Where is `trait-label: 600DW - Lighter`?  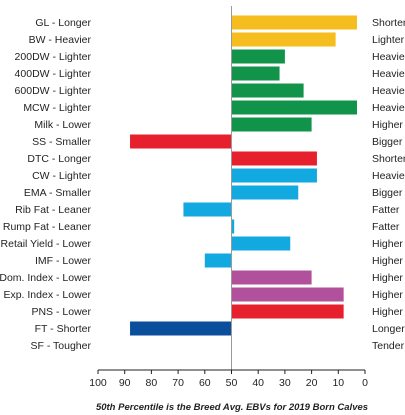
trait-label: 600DW - Lighter is located at coordinates (53, 91).